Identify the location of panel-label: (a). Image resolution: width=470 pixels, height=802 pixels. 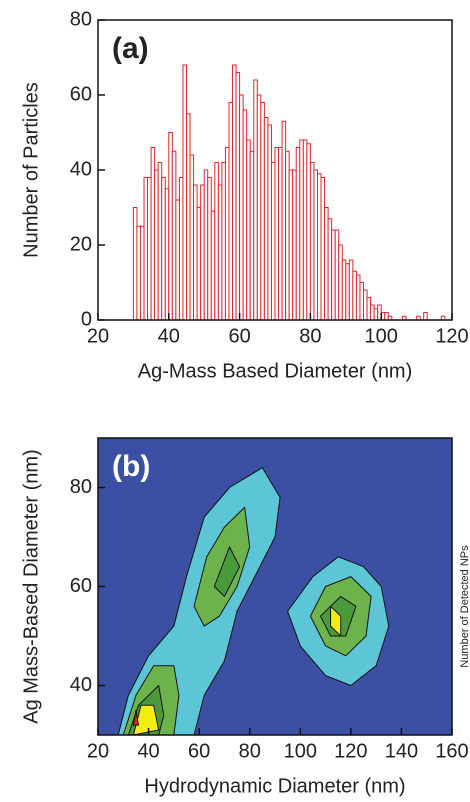
(130, 48).